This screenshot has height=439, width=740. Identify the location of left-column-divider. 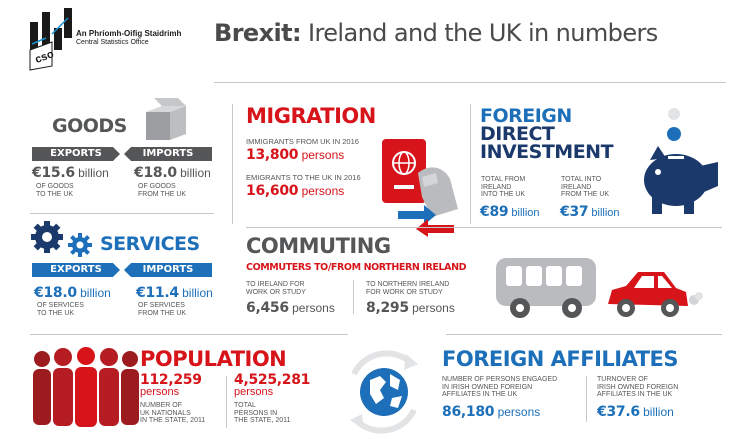
(232, 164).